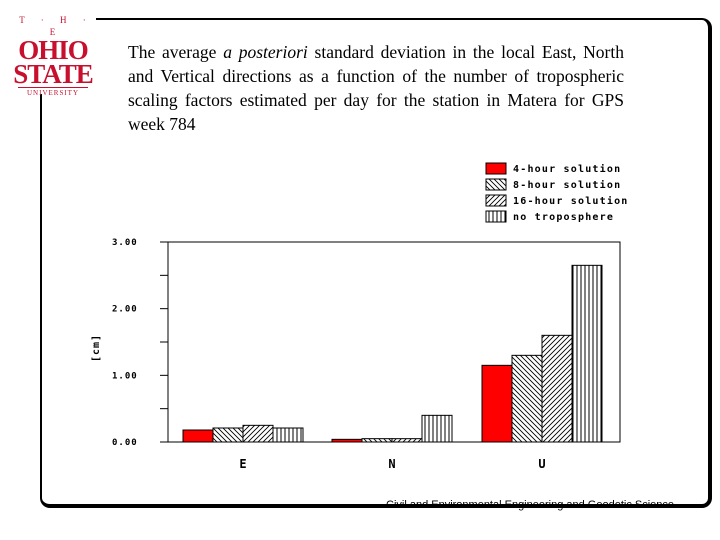  What do you see at coordinates (567, 169) in the screenshot?
I see `legend-label: 4-hour solution` at bounding box center [567, 169].